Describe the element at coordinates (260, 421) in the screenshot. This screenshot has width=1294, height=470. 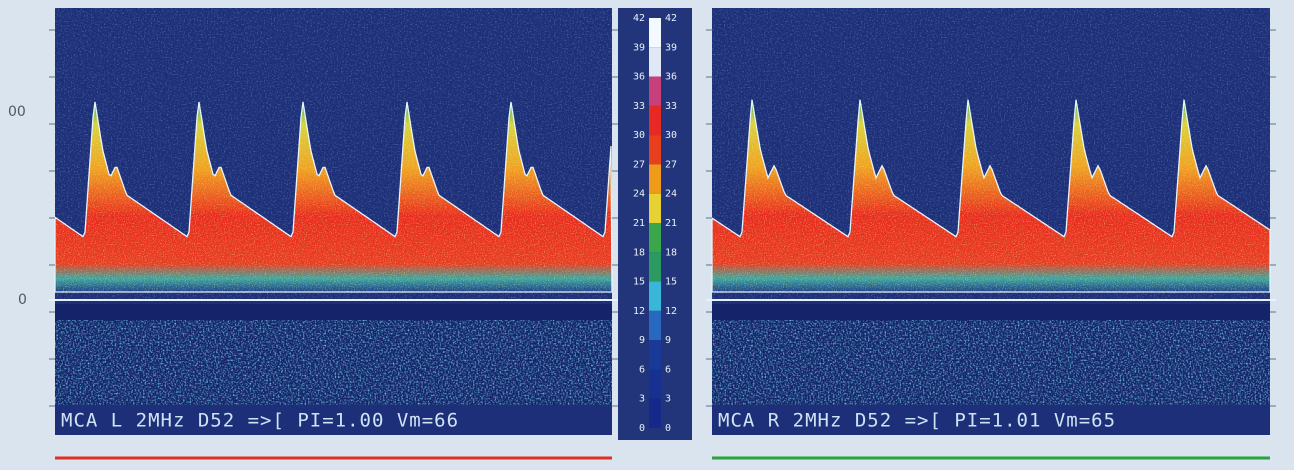
I see `caption: MCA L 2MHz D52 =>[ PI=1.00 Vm=66` at that location.